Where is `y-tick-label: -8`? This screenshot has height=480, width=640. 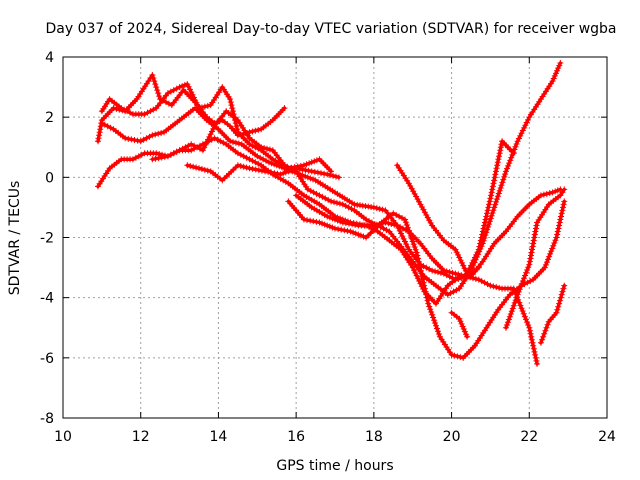 y-tick-label: -8 is located at coordinates (47, 419).